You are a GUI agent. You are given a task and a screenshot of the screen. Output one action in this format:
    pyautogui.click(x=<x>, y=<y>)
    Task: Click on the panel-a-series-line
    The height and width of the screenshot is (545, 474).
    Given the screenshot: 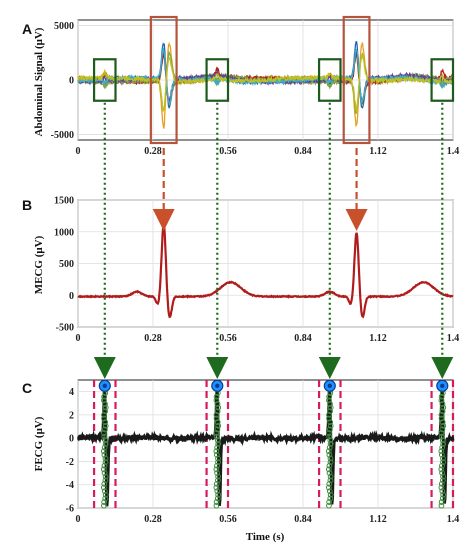 What is the action you would take?
    pyautogui.click(x=265, y=85)
    